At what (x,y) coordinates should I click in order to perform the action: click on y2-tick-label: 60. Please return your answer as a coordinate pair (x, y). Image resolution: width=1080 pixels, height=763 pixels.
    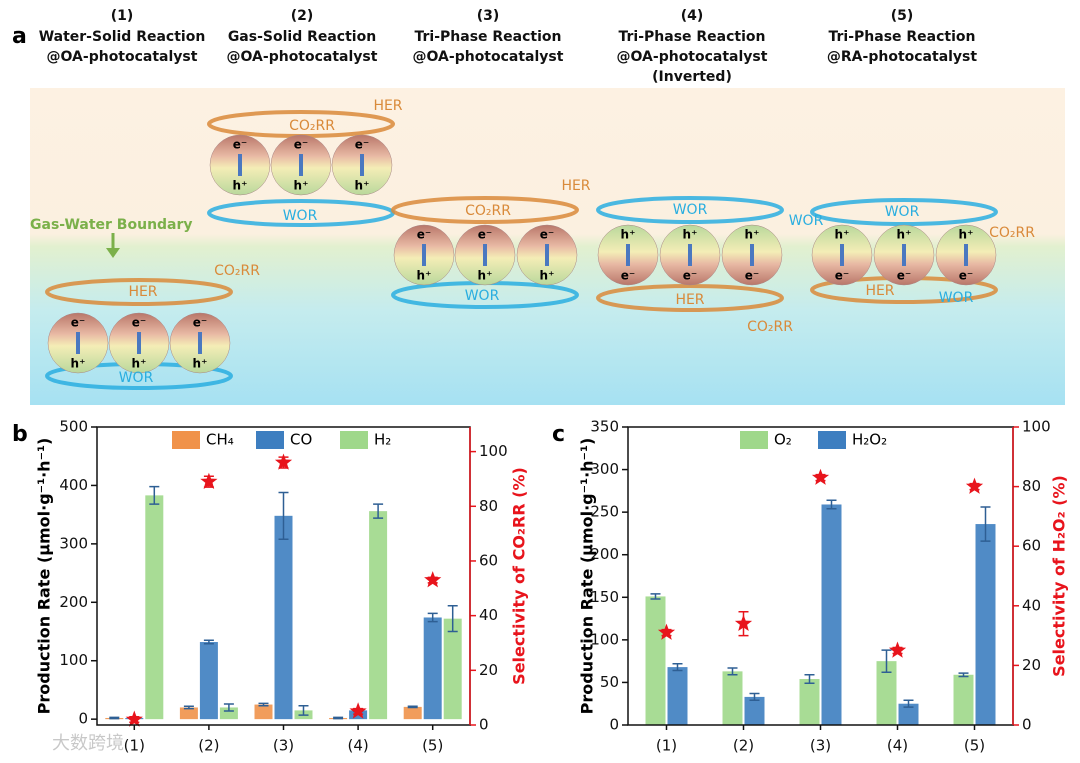
    Looking at the image, I should click on (1031, 546).